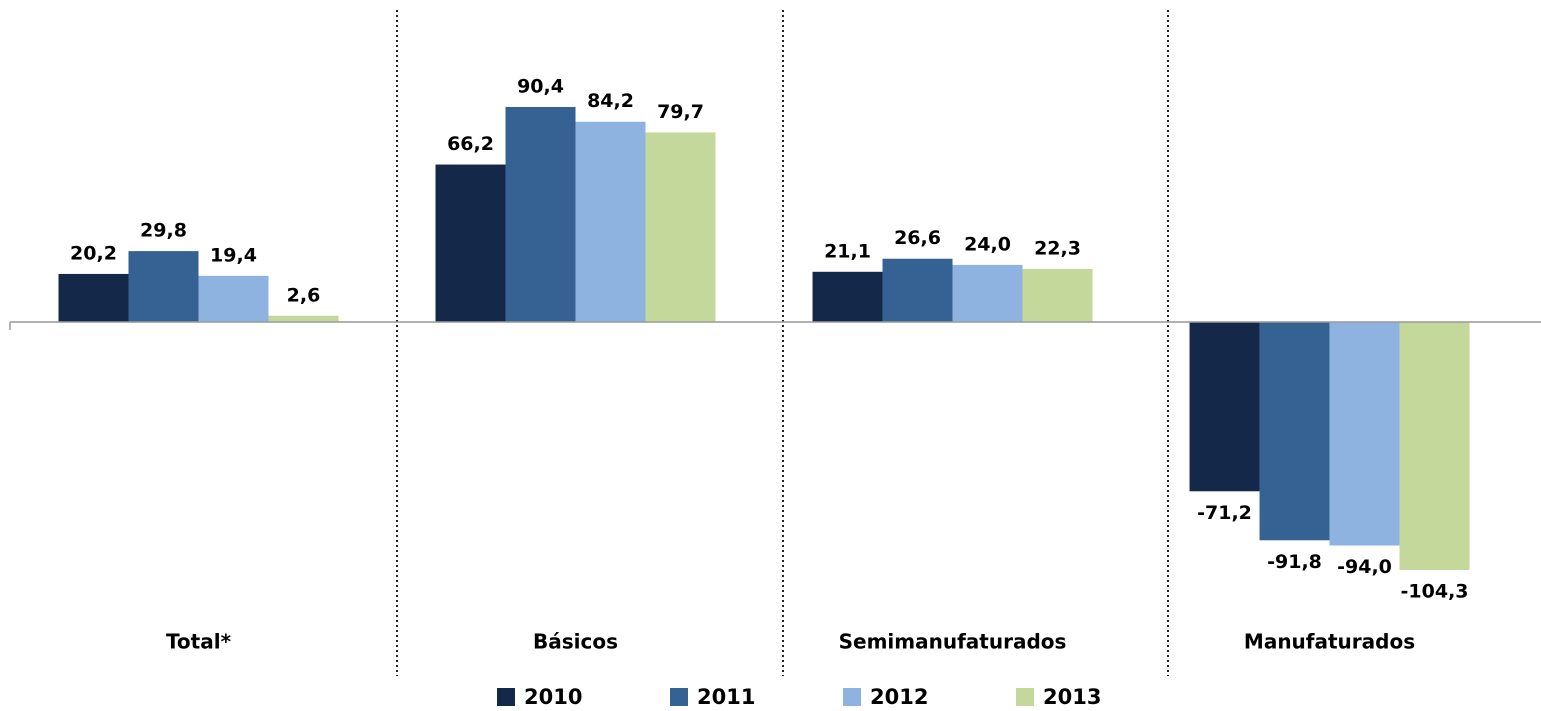 This screenshot has height=711, width=1541. What do you see at coordinates (93, 253) in the screenshot?
I see `value-label: 20,2` at bounding box center [93, 253].